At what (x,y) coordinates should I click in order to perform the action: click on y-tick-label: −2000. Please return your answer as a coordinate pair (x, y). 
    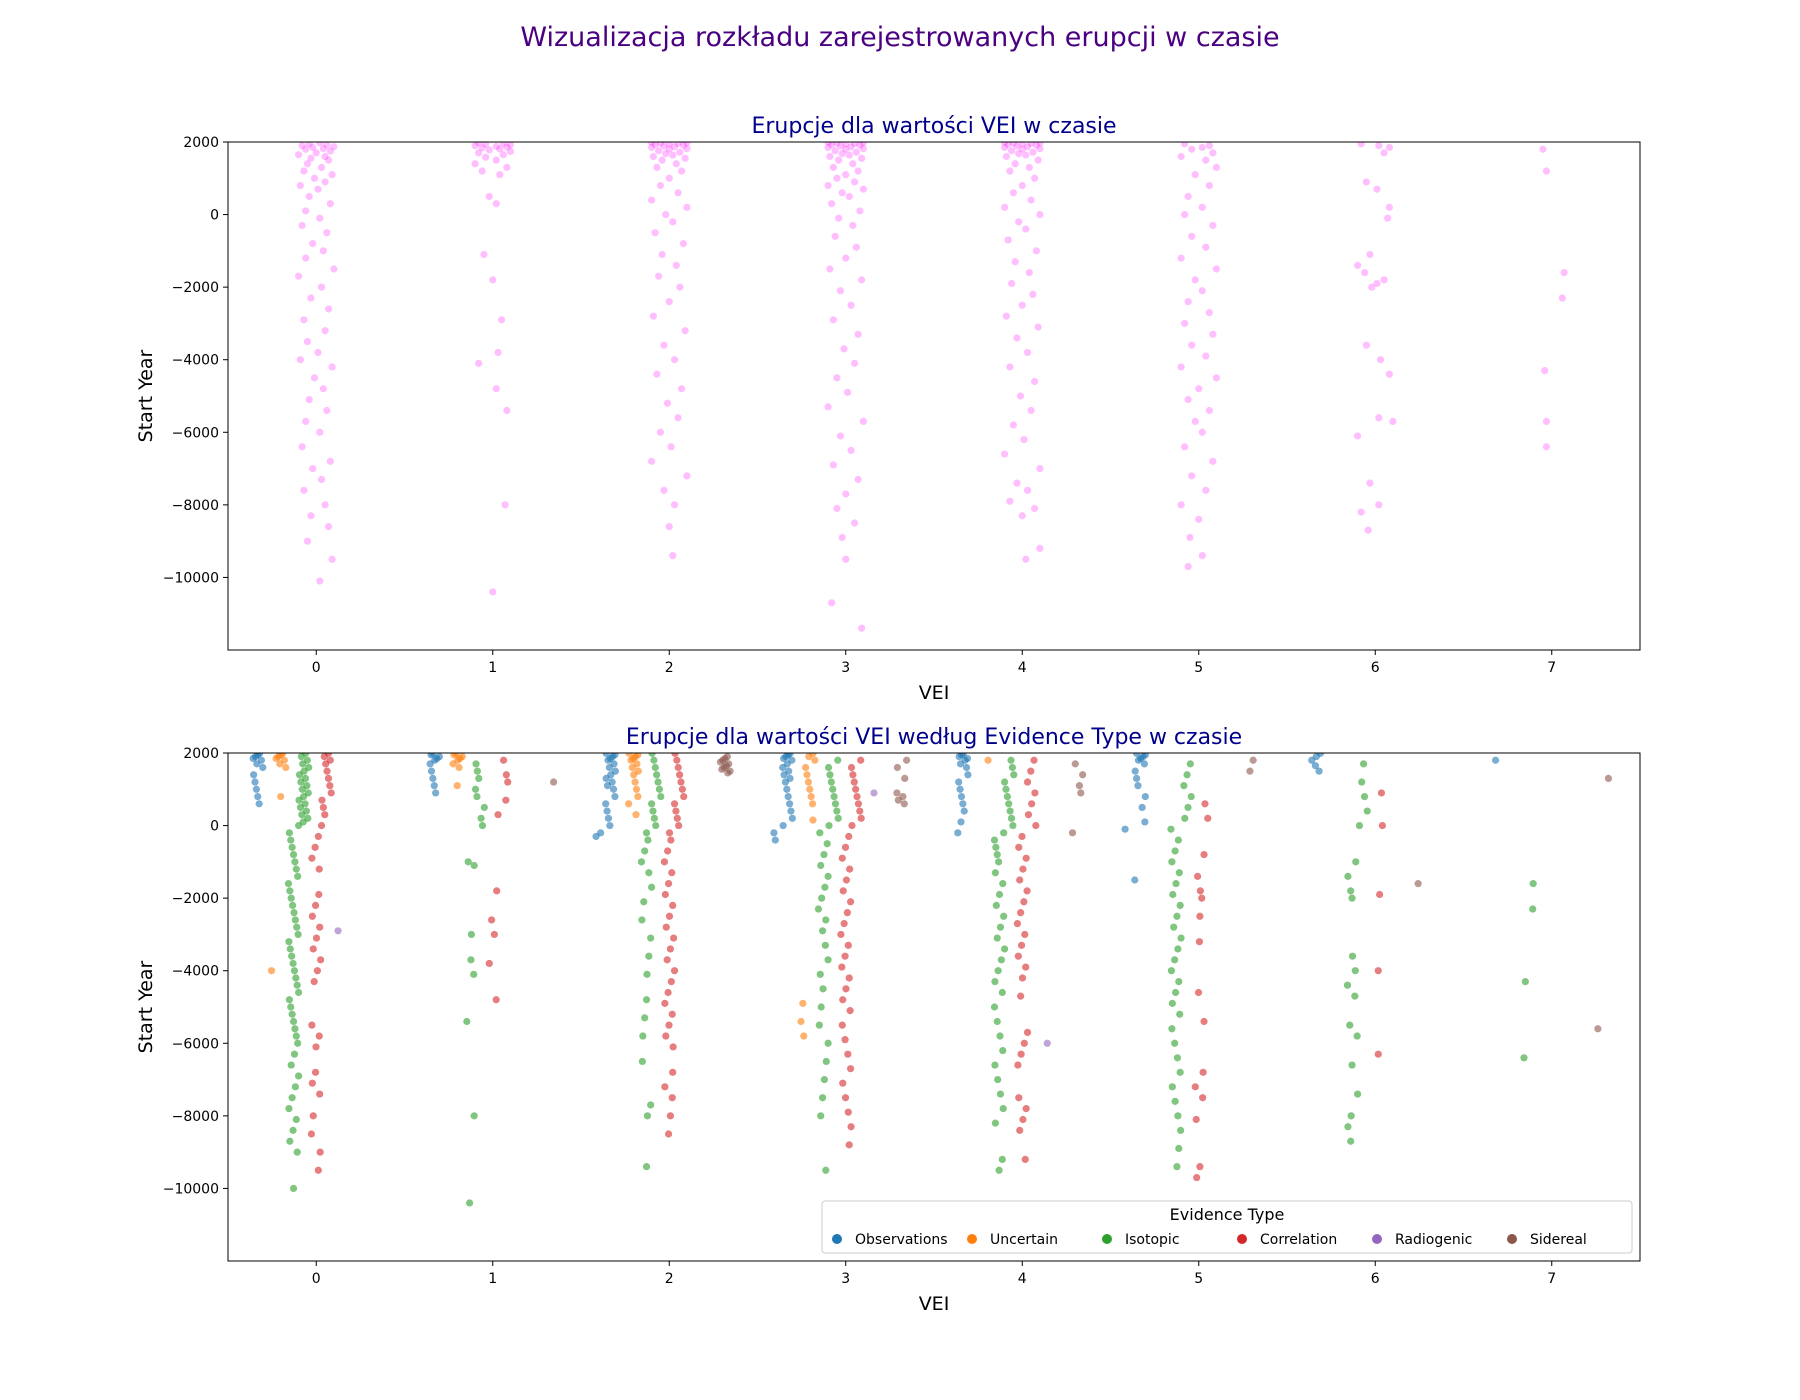
    Looking at the image, I should click on (195, 899).